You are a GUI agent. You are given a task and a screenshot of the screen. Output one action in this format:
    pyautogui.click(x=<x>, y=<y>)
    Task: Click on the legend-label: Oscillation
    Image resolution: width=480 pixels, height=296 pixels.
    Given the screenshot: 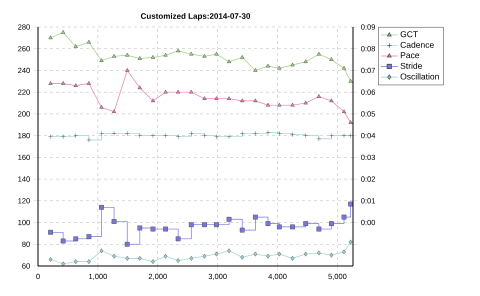 What is the action you would take?
    pyautogui.click(x=419, y=76)
    